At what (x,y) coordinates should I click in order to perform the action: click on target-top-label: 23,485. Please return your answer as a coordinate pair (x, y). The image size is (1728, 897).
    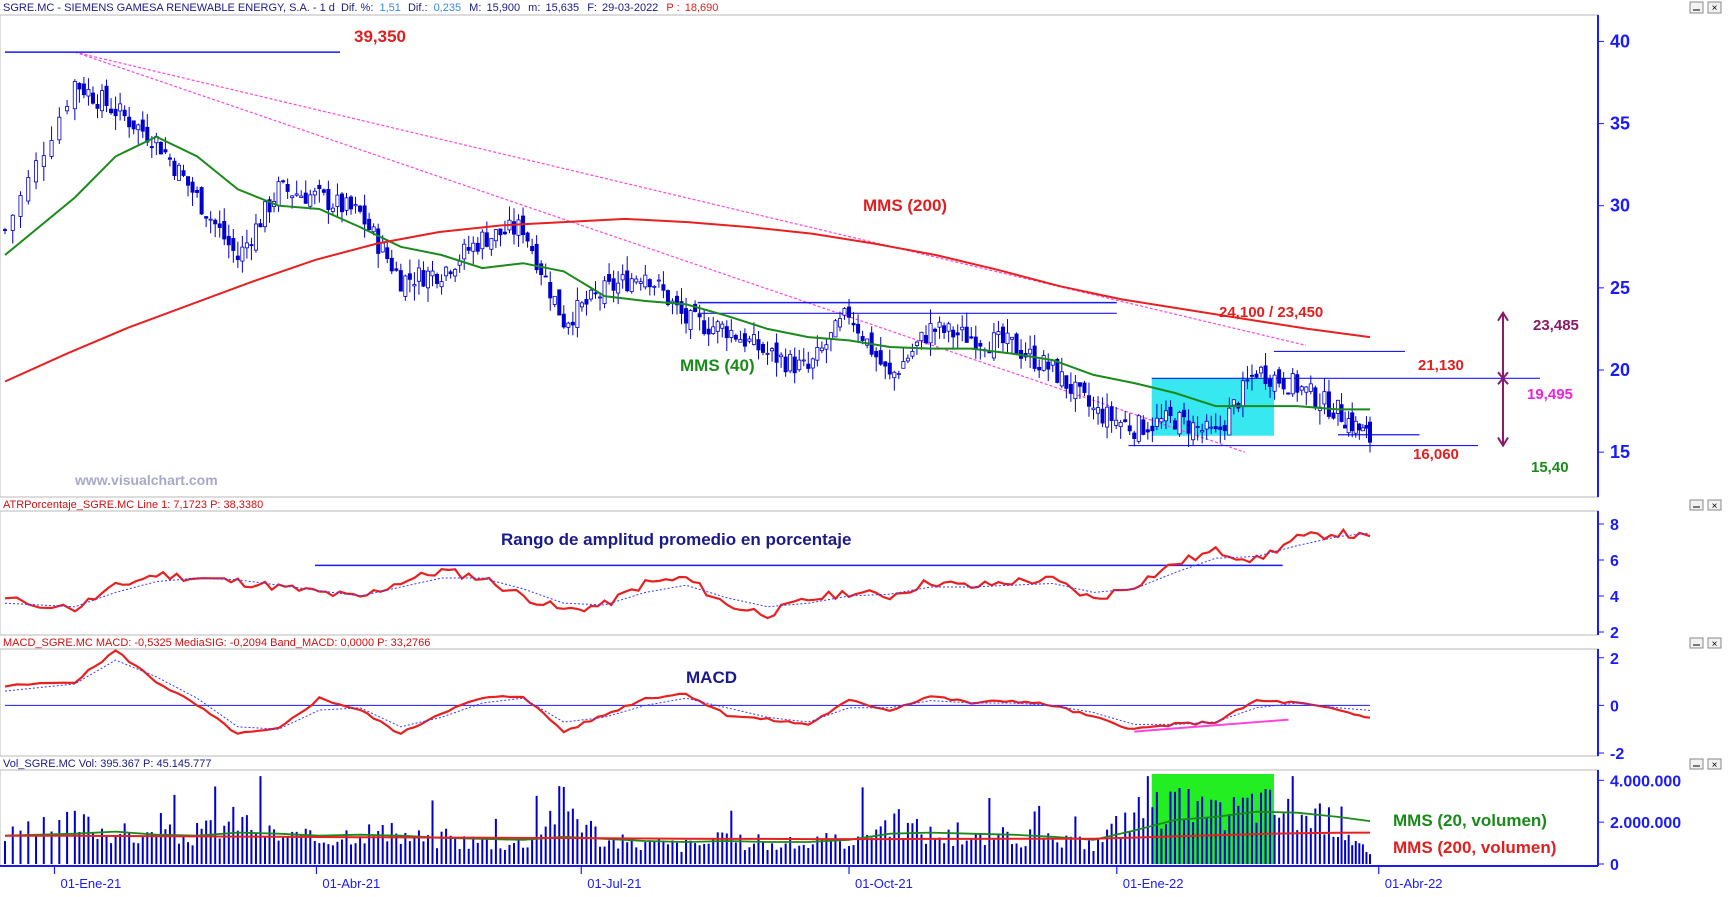
    Looking at the image, I should click on (1556, 325).